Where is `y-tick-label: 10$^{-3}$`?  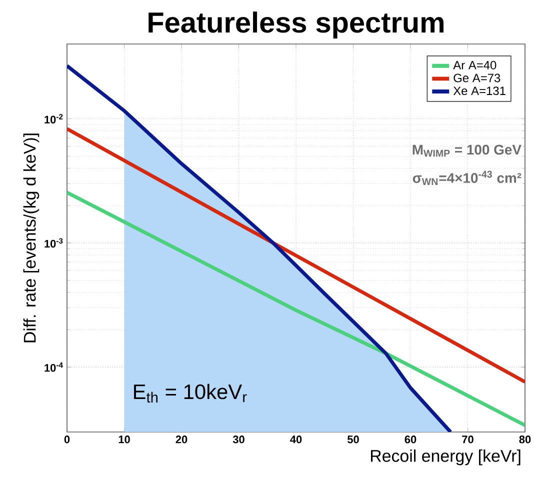 y-tick-label: 10$^{-3}$ is located at coordinates (53, 243).